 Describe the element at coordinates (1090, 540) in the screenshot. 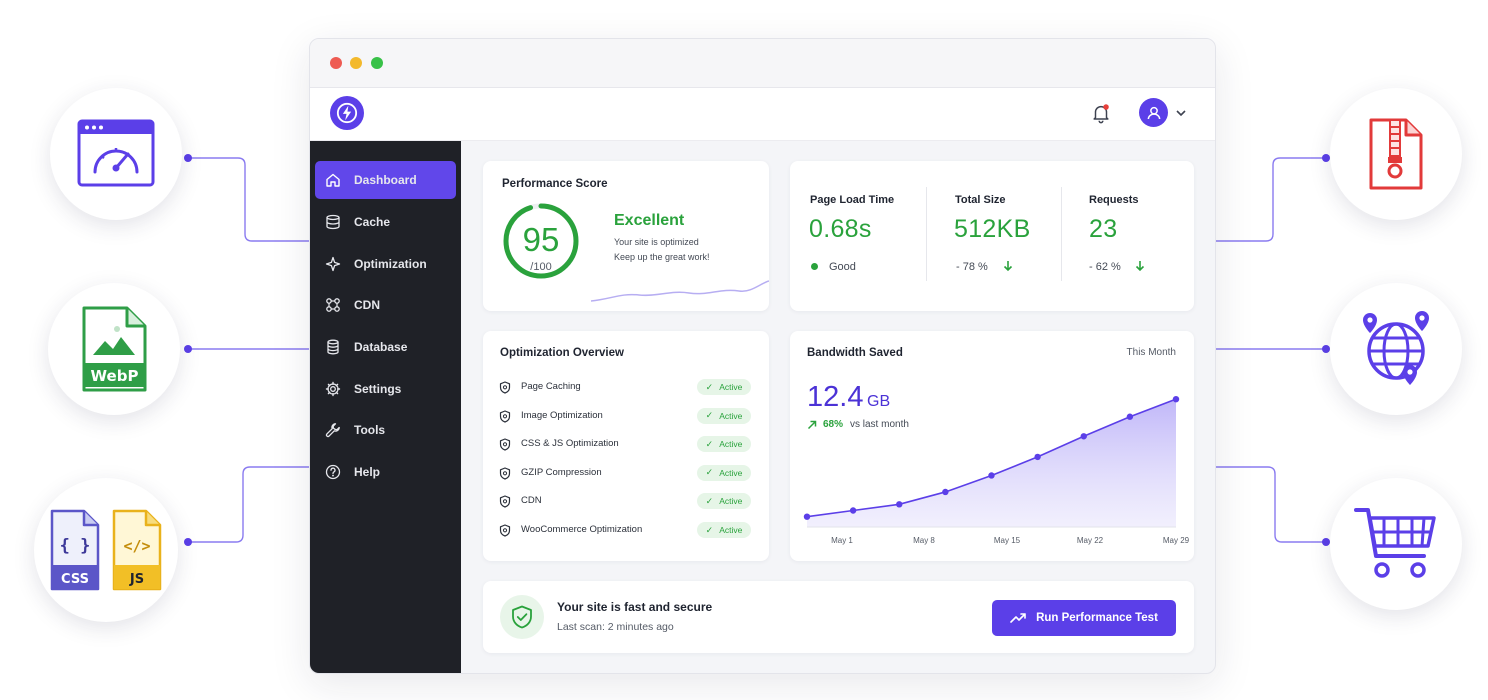

I see `x-tick-label: May 22` at that location.